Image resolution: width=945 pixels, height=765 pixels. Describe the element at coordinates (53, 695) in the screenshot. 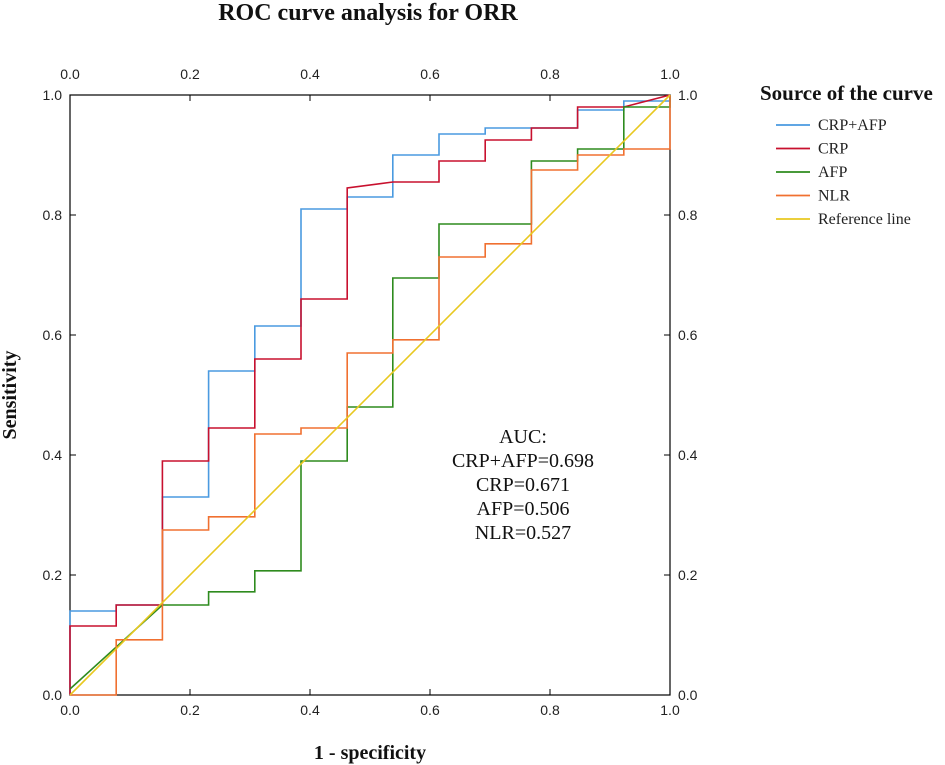

I see `y-tick-label-left: 0.0` at that location.